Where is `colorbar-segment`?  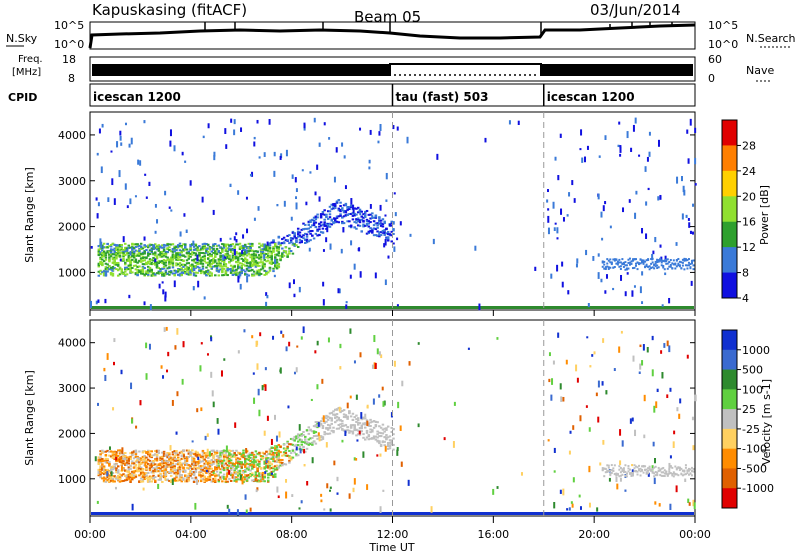 colorbar-segment is located at coordinates (729, 498).